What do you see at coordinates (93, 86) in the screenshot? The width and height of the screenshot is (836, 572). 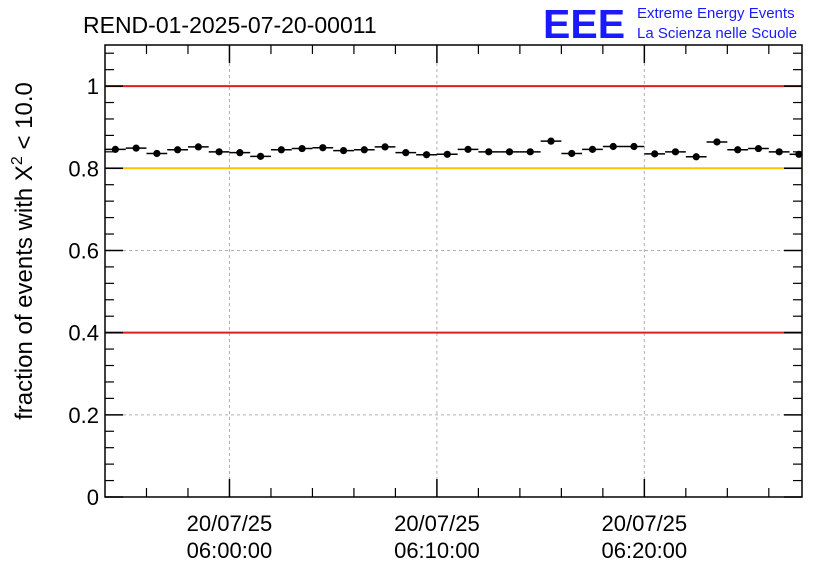 I see `y-tick-label: 1` at bounding box center [93, 86].